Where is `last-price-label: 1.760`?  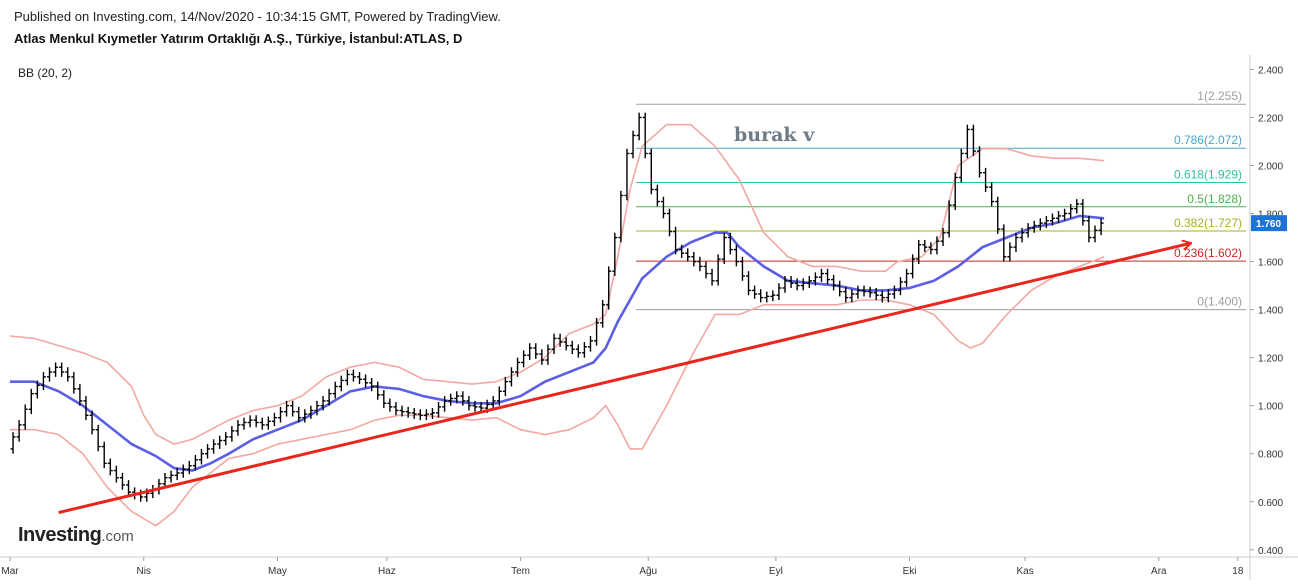 last-price-label: 1.760 is located at coordinates (1268, 224).